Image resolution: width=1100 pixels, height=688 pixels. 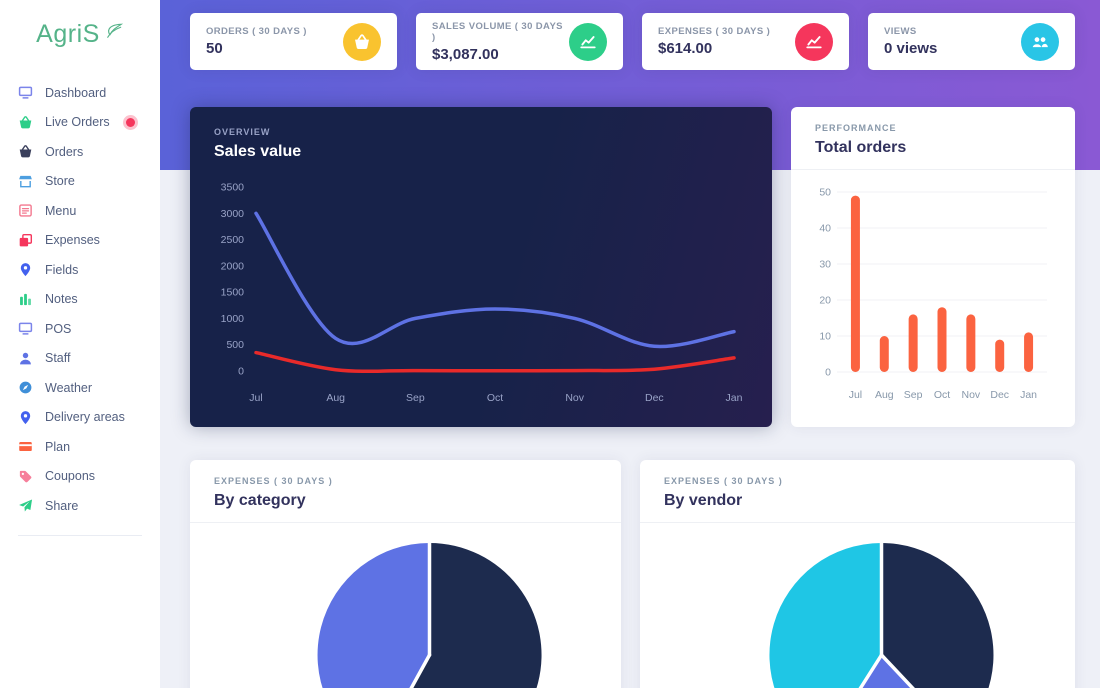 I want to click on performance-kicker: PERFORMANCE, so click(x=856, y=128).